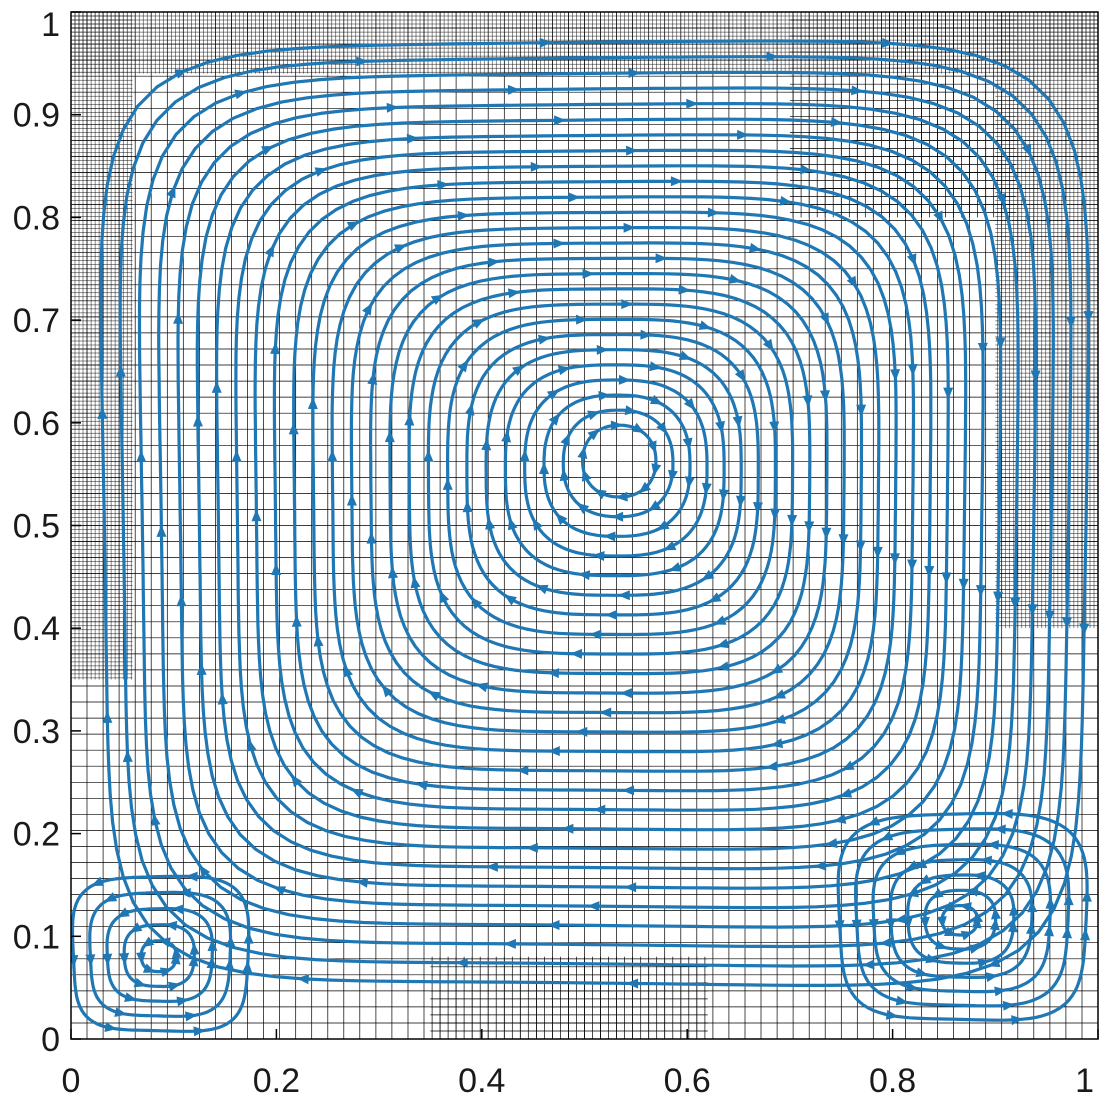  I want to click on y-tick-label: 0.5, so click(36, 527).